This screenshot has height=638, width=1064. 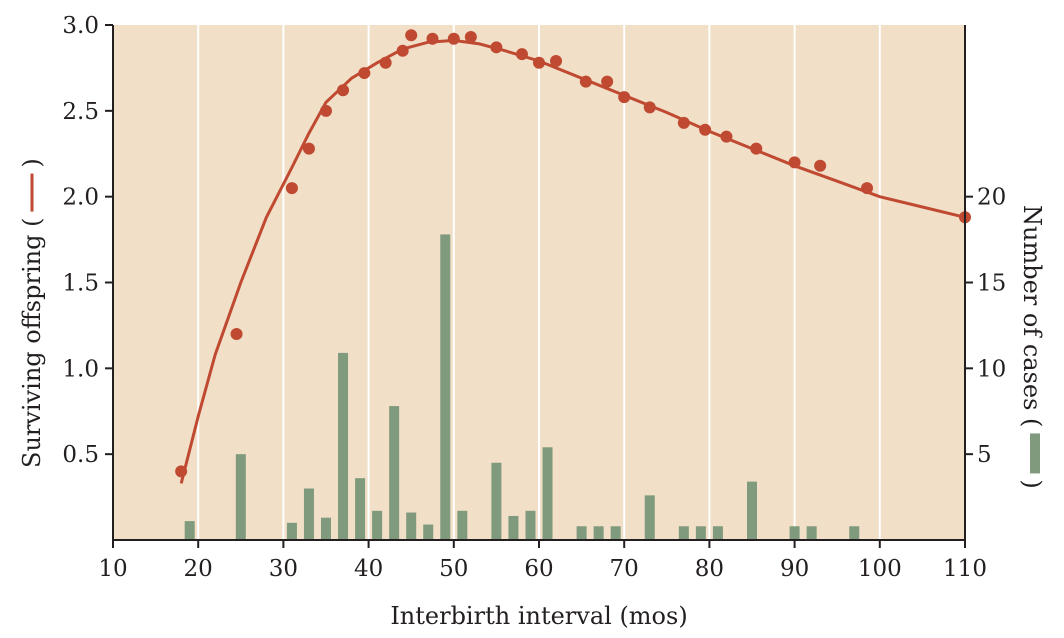 I want to click on x-tick-label: 40, so click(x=368, y=569).